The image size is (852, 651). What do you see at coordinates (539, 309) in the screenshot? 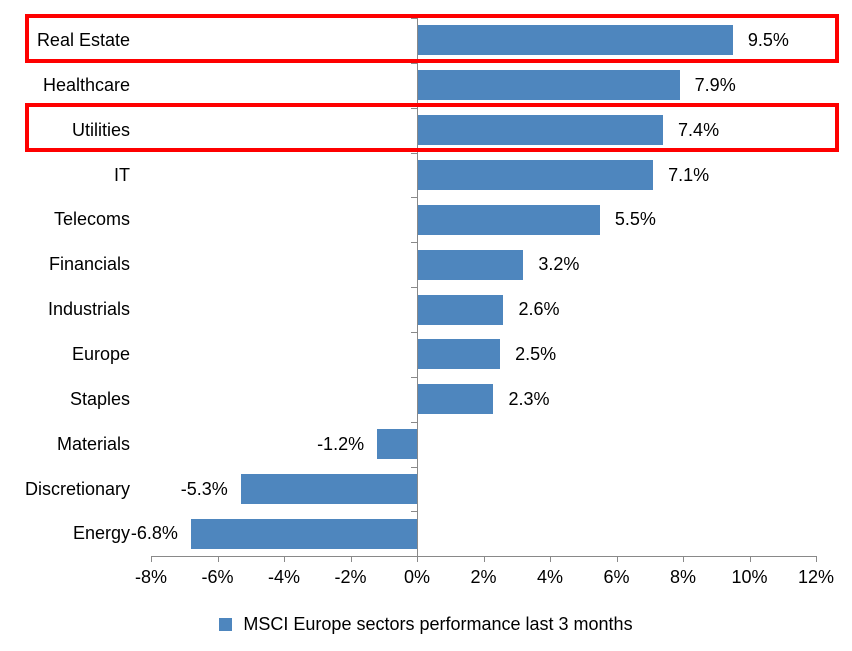
I see `value-label: 2.6%` at bounding box center [539, 309].